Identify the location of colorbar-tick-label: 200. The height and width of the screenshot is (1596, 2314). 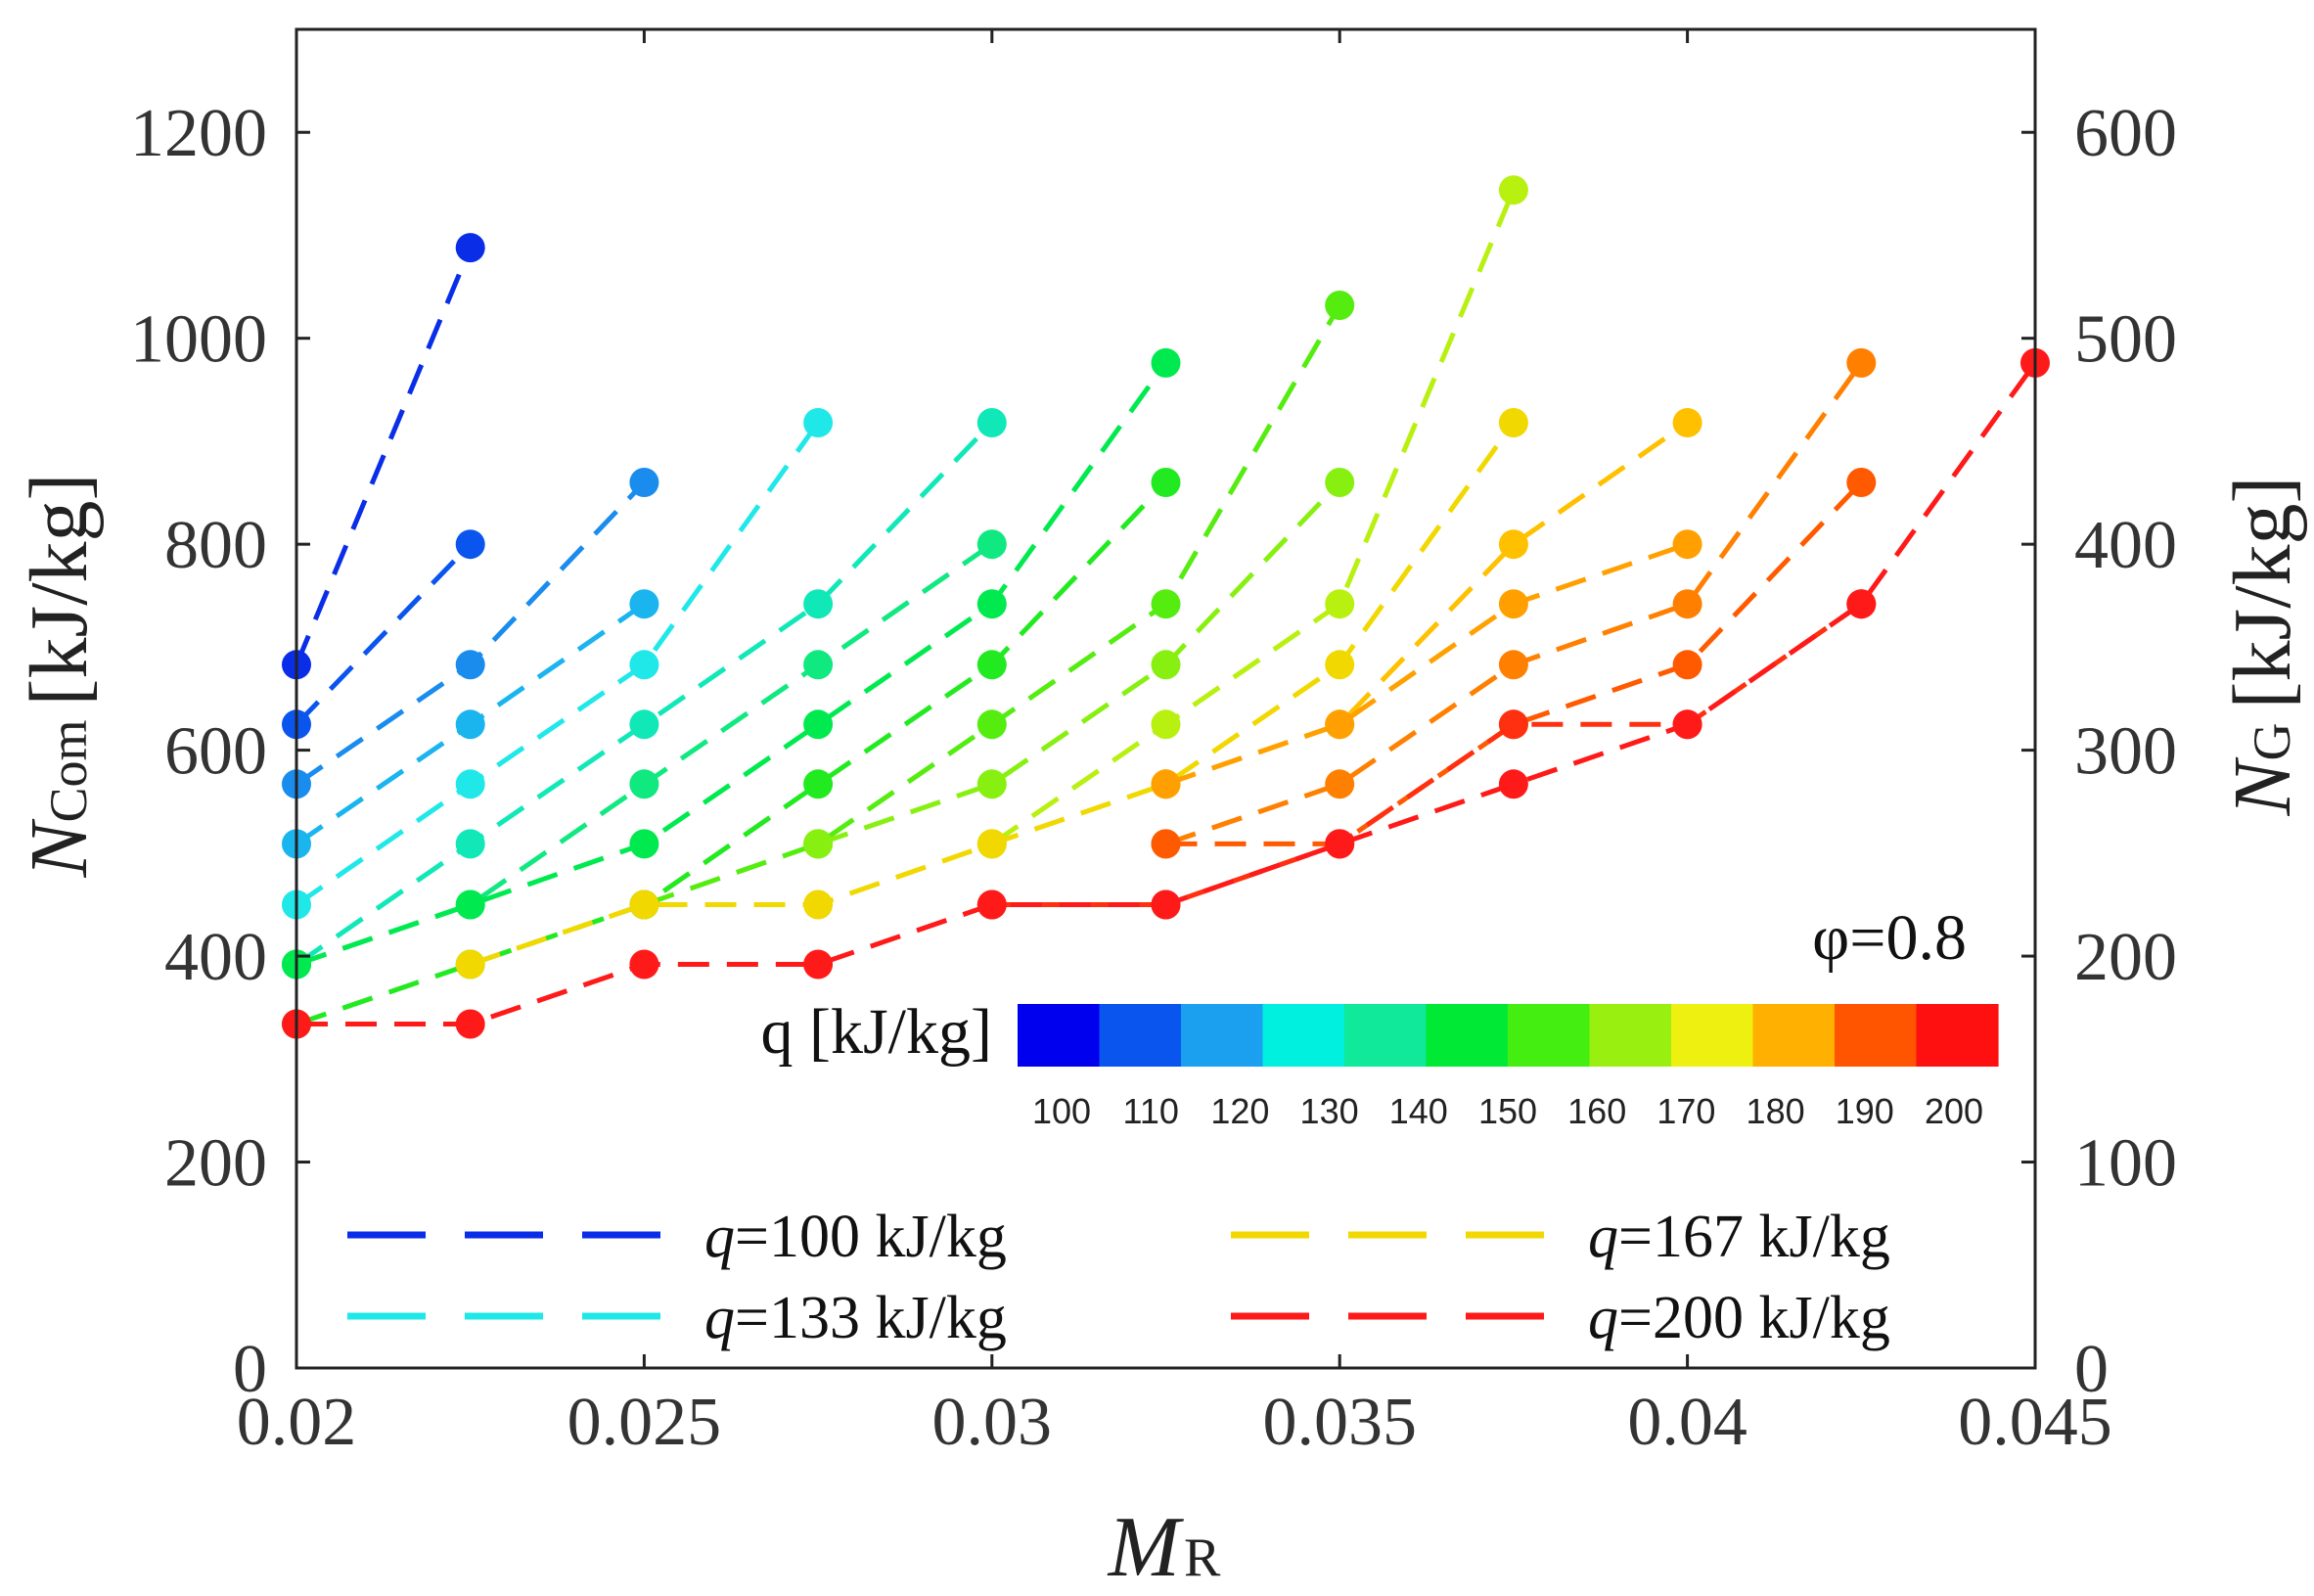
(1954, 1111).